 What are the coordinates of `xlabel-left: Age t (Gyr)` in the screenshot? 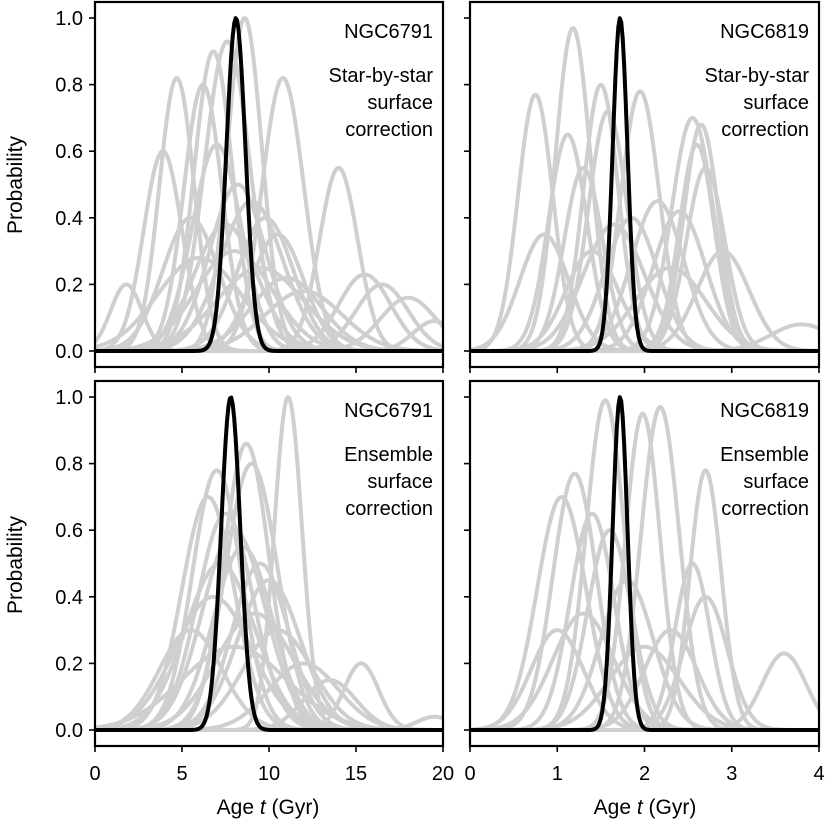 It's located at (268, 807).